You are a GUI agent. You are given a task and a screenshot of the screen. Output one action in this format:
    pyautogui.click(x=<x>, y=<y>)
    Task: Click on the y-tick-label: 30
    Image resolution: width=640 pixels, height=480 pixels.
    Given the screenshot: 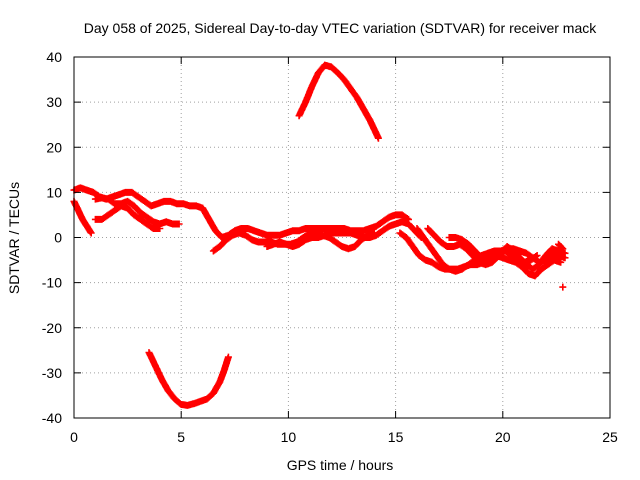 What is the action you would take?
    pyautogui.click(x=54, y=102)
    